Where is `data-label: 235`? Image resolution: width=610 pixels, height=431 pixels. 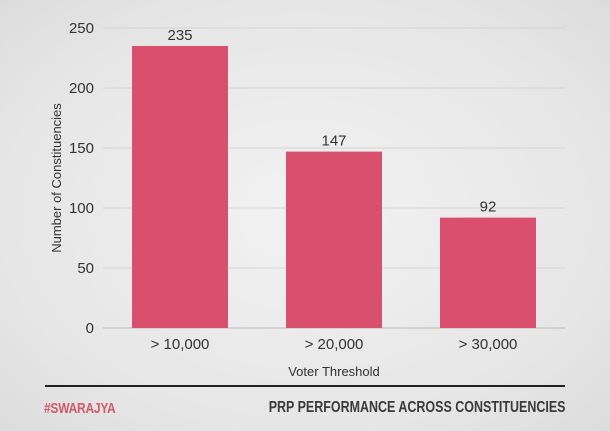
data-label: 235 is located at coordinates (179, 35).